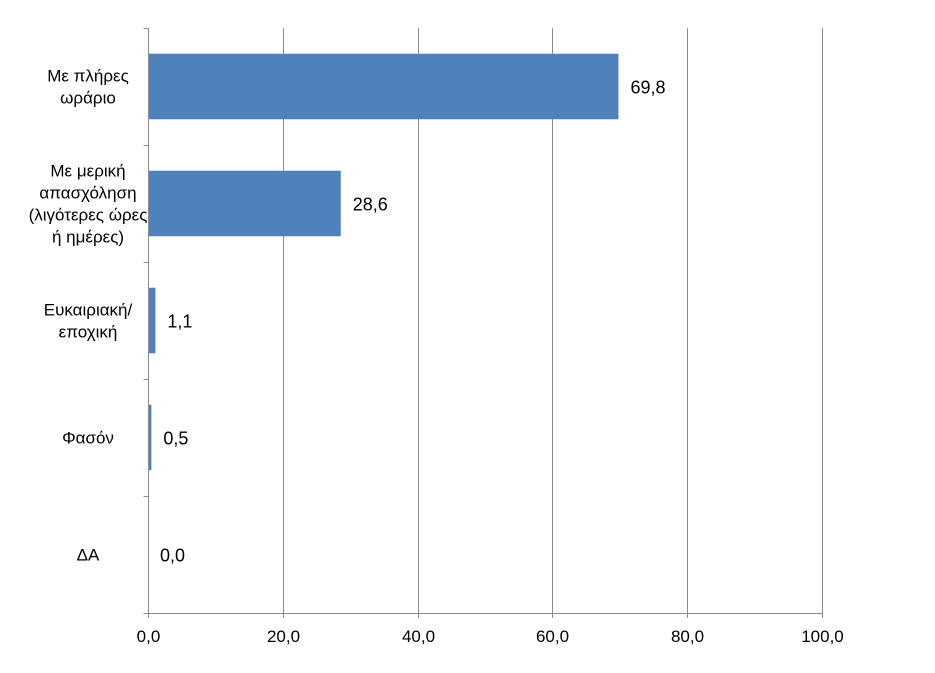 This screenshot has width=935, height=673. Describe the element at coordinates (822, 636) in the screenshot. I see `x-tick-label: 100,0` at that location.